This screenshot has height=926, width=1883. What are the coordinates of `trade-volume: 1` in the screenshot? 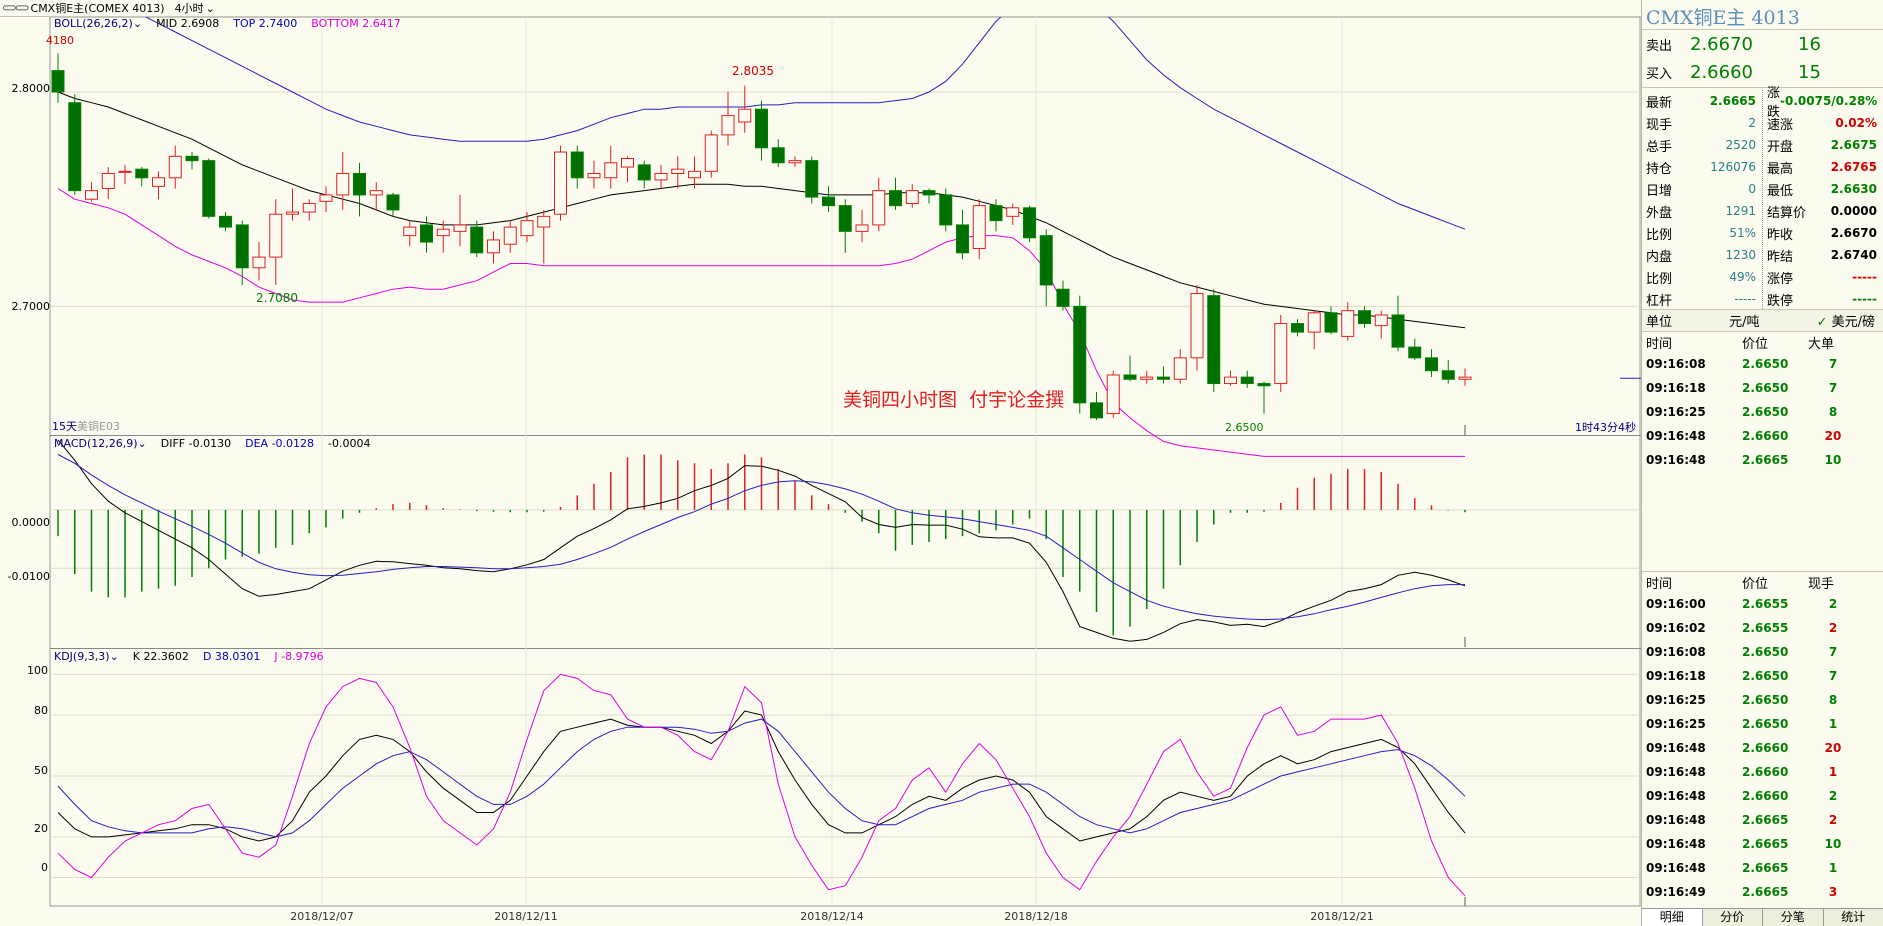 It's located at (1833, 724).